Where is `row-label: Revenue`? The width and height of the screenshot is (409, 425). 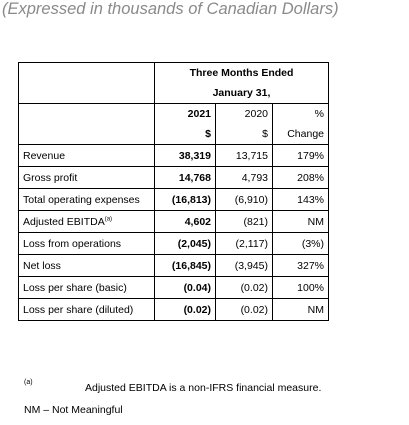
row-label: Revenue is located at coordinates (86, 155).